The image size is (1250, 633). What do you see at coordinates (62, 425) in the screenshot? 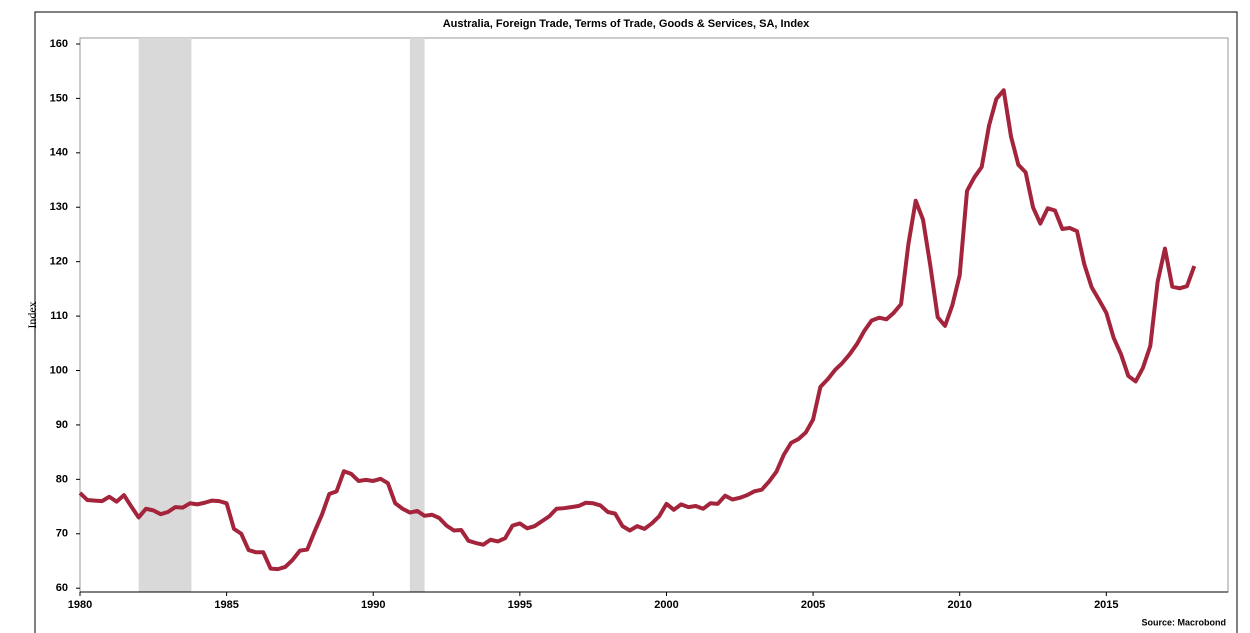
I see `y-tick-label: 90` at bounding box center [62, 425].